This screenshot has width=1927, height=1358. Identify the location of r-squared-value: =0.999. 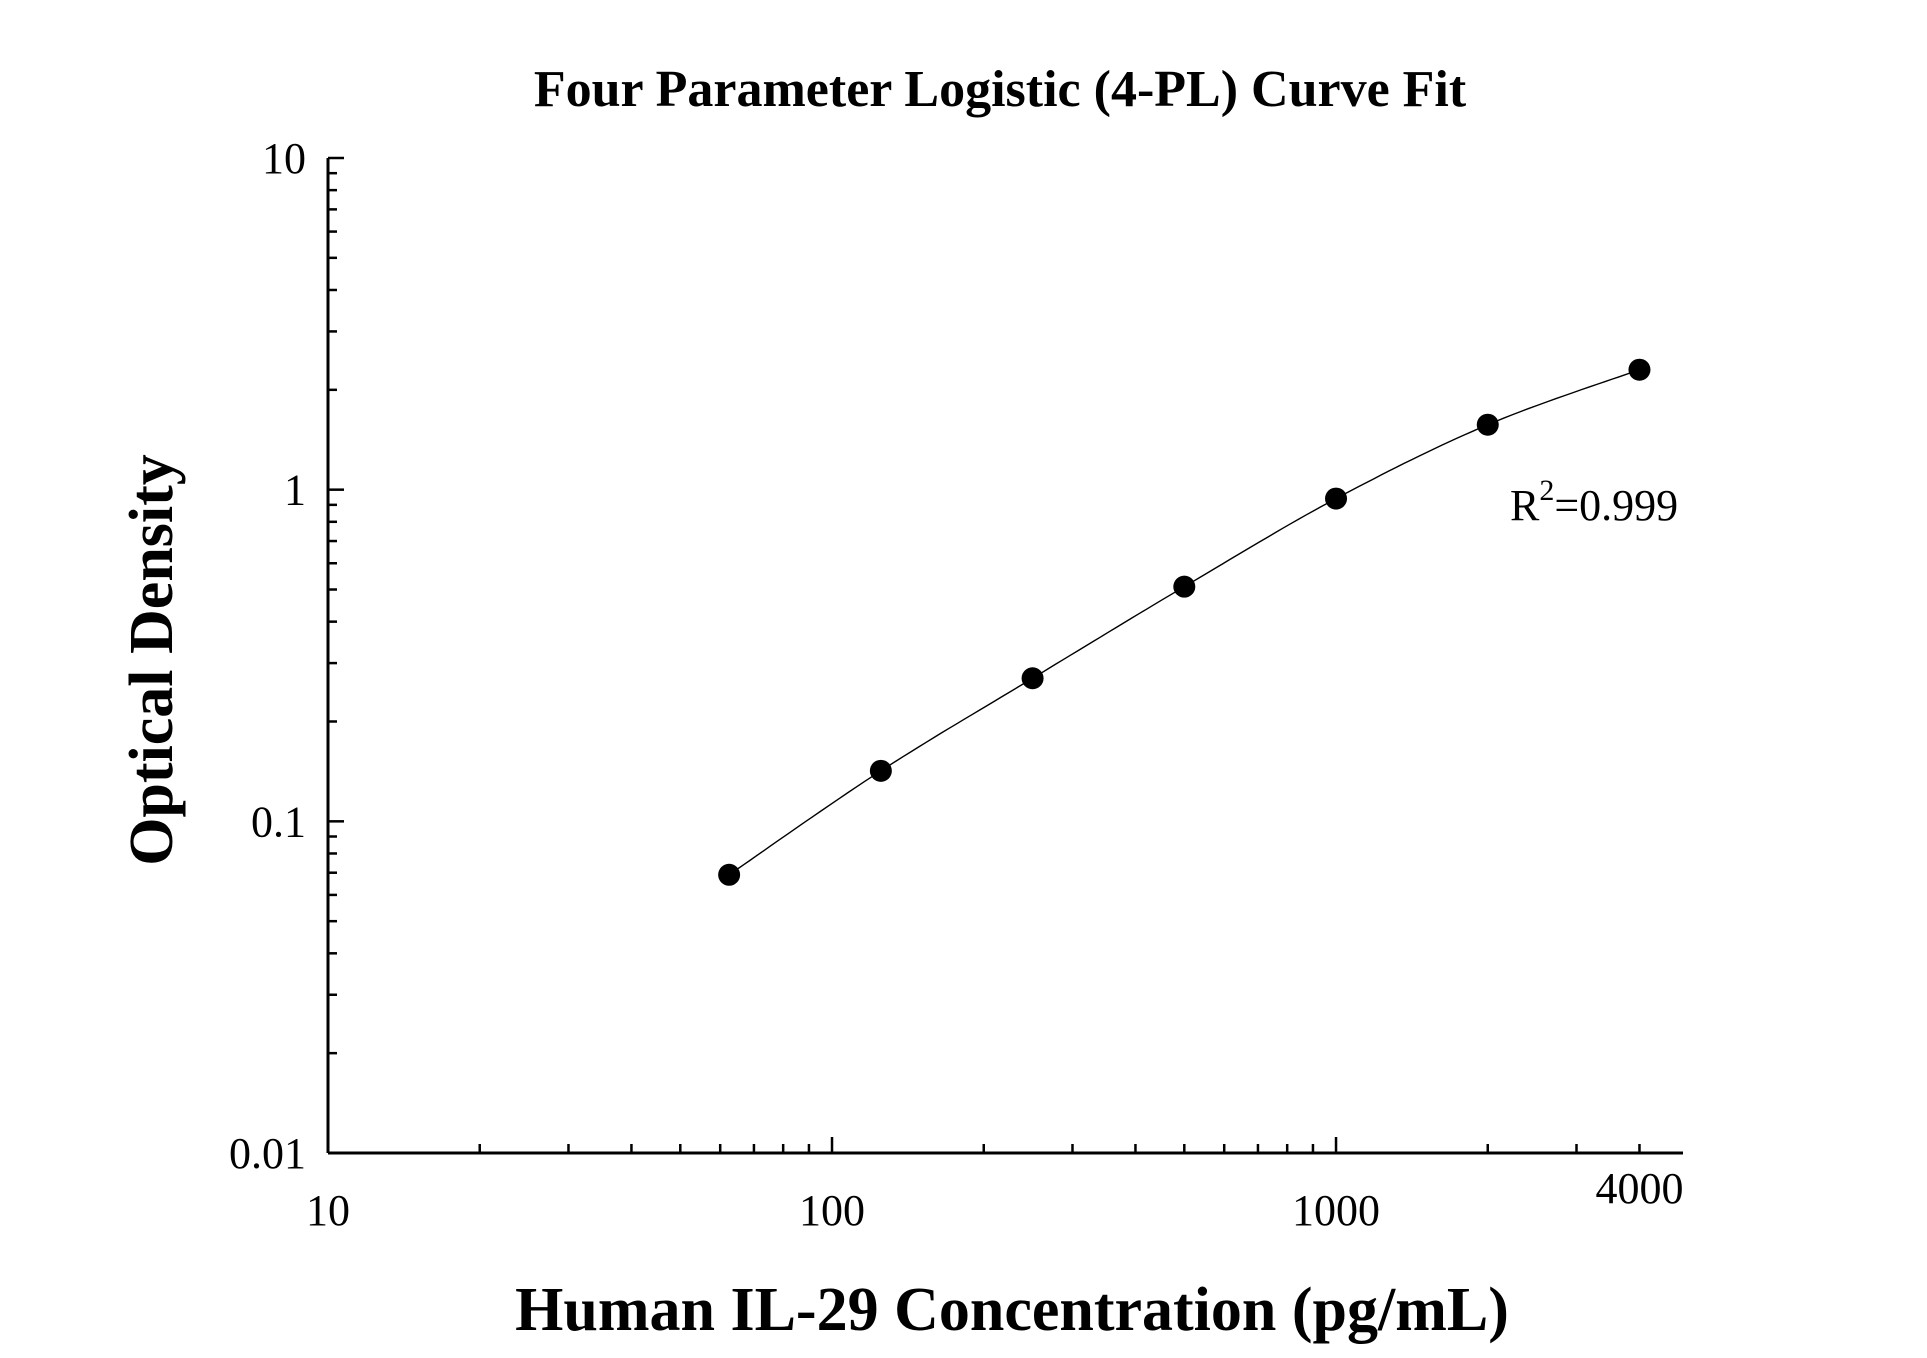
(1616, 505).